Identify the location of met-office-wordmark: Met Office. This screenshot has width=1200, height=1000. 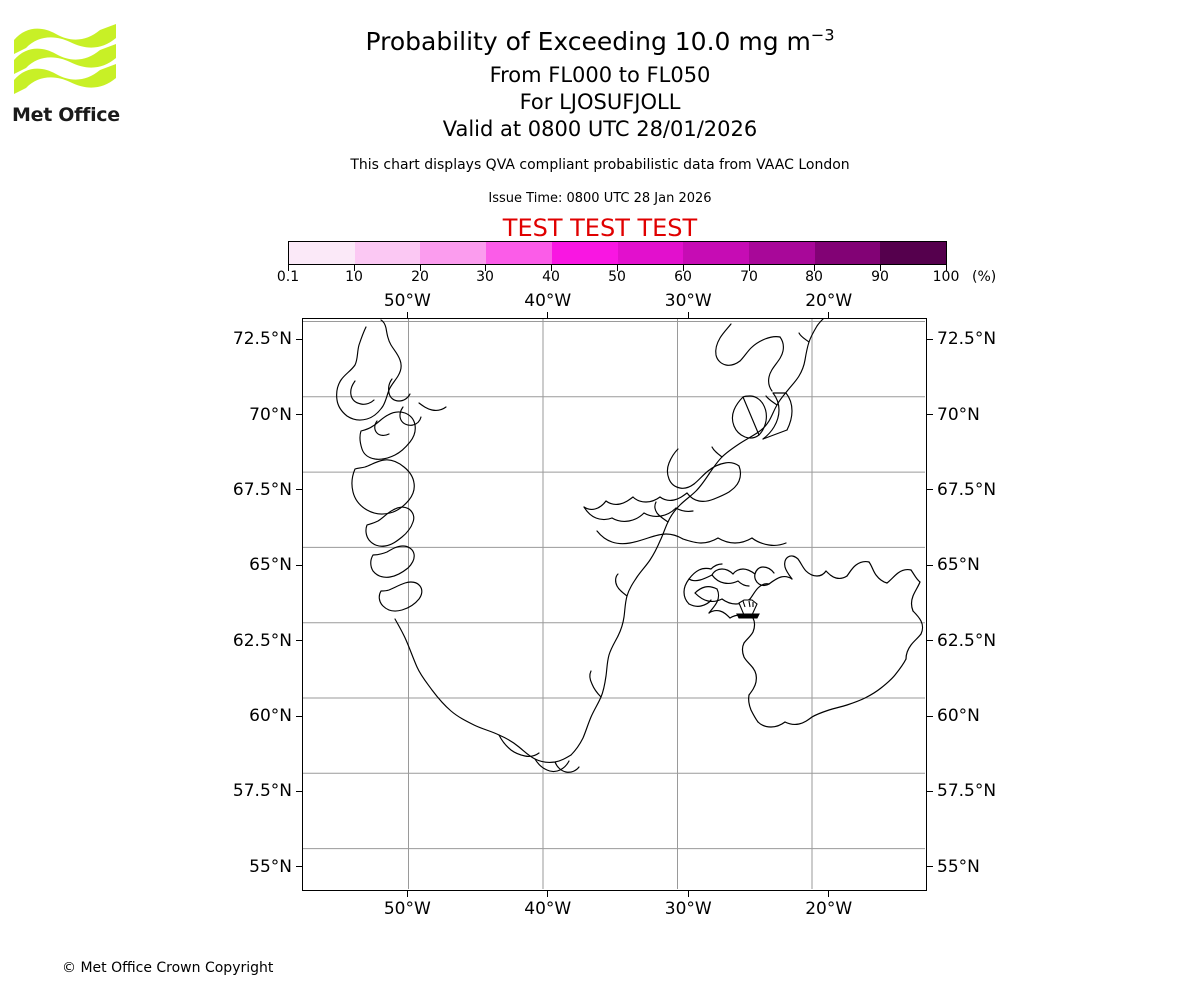
(66, 115).